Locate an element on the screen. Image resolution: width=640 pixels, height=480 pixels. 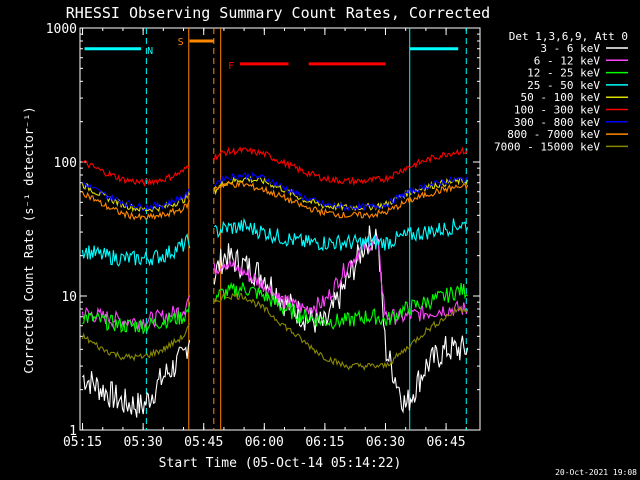
x-tick-label: 05:45 is located at coordinates (203, 442).